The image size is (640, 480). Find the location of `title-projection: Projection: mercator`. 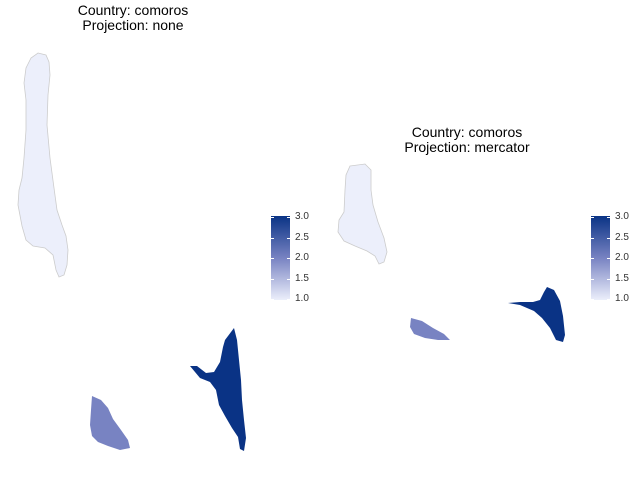

title-projection: Projection: mercator is located at coordinates (467, 147).